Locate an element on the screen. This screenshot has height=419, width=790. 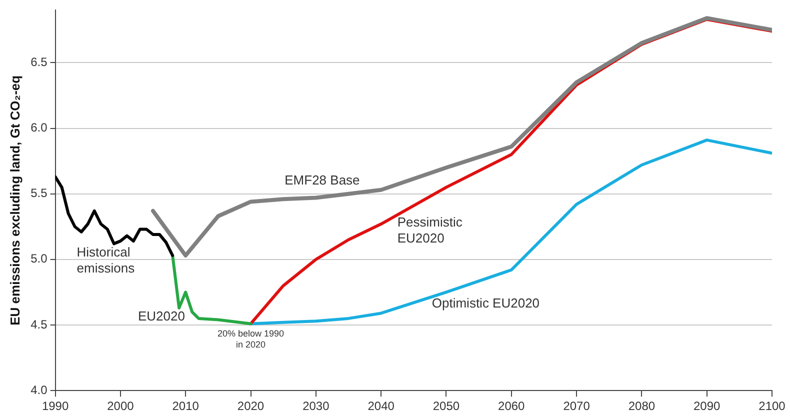
x-tick-label: 1990 is located at coordinates (55, 406).